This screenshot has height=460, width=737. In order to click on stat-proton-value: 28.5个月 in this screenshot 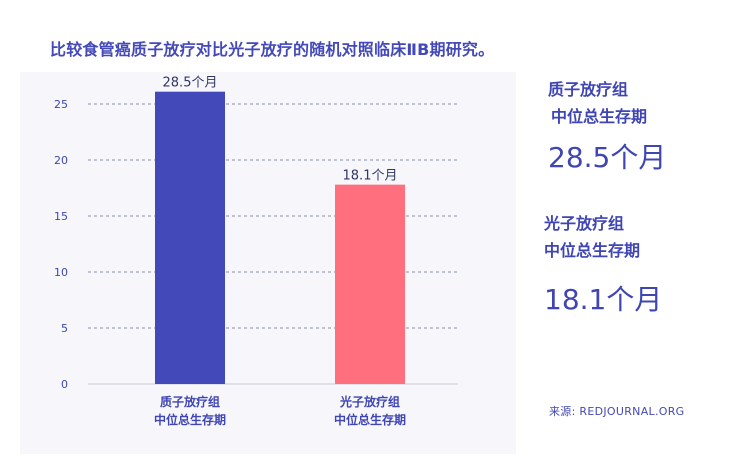, I will do `click(607, 157)`.